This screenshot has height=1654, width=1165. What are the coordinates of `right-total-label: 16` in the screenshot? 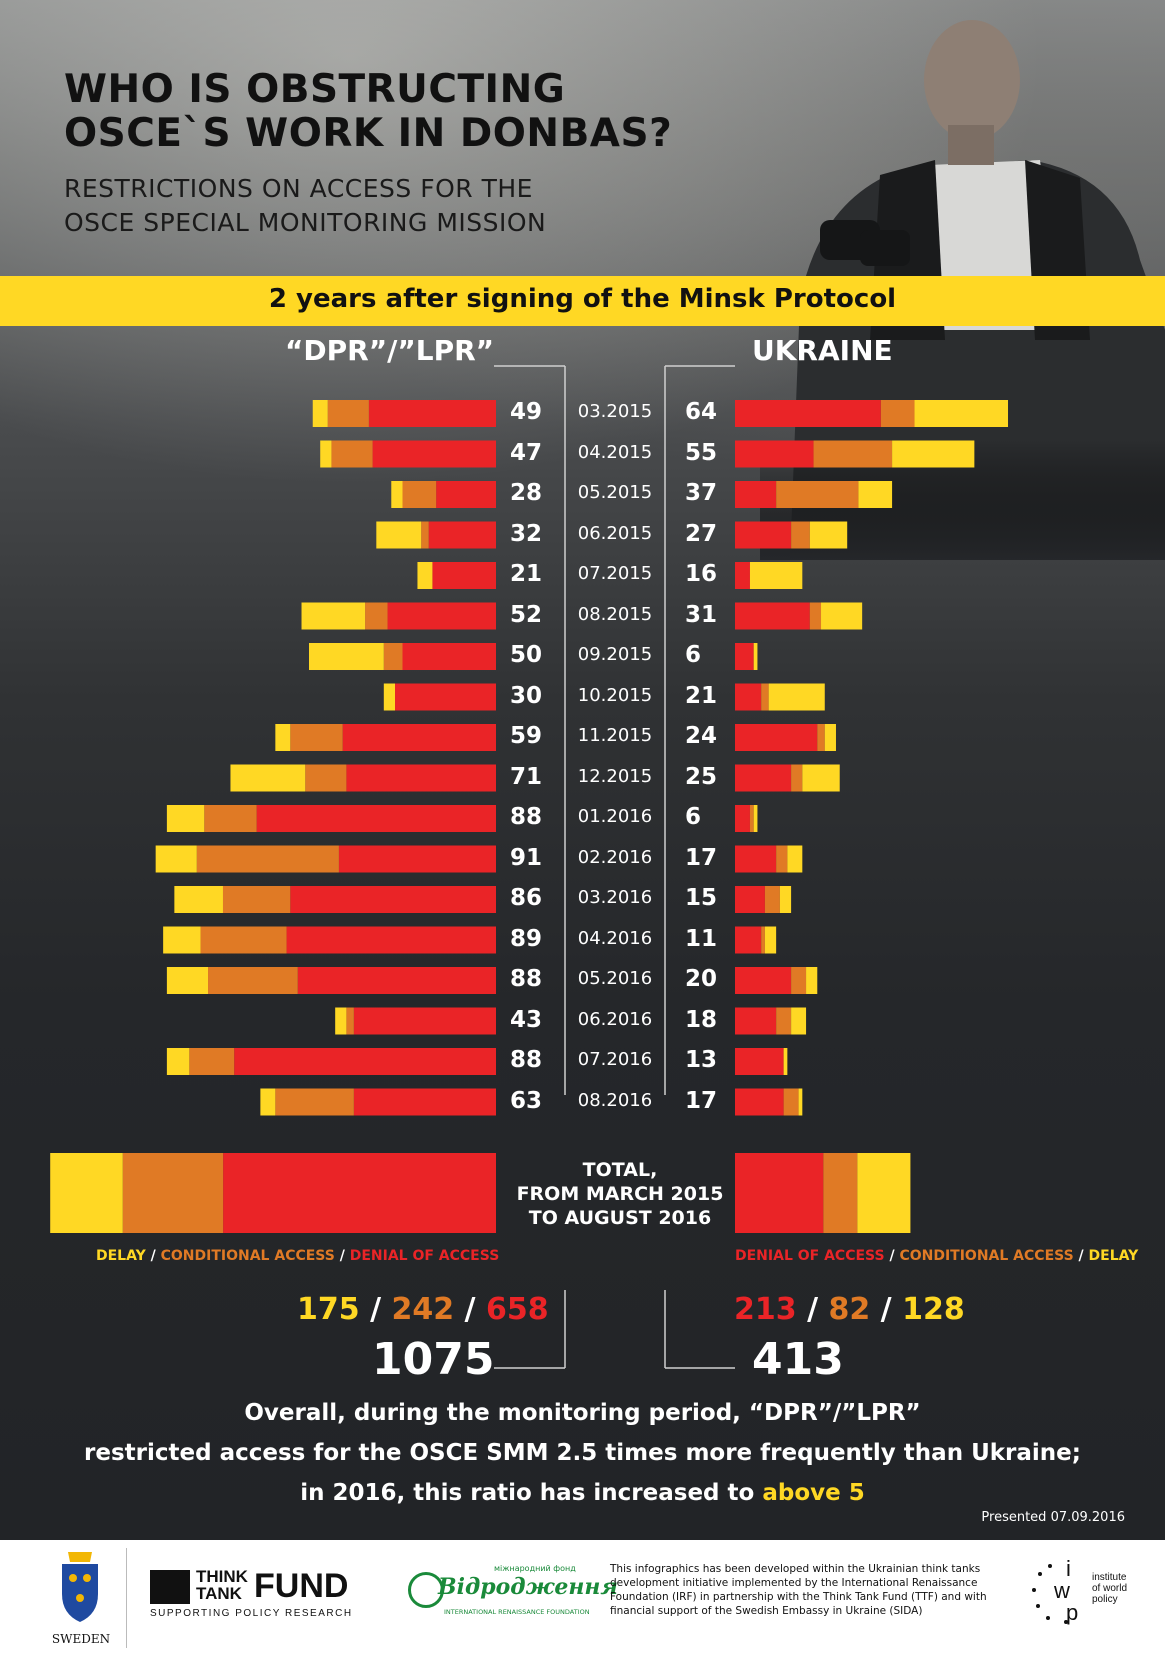 It's located at (701, 574).